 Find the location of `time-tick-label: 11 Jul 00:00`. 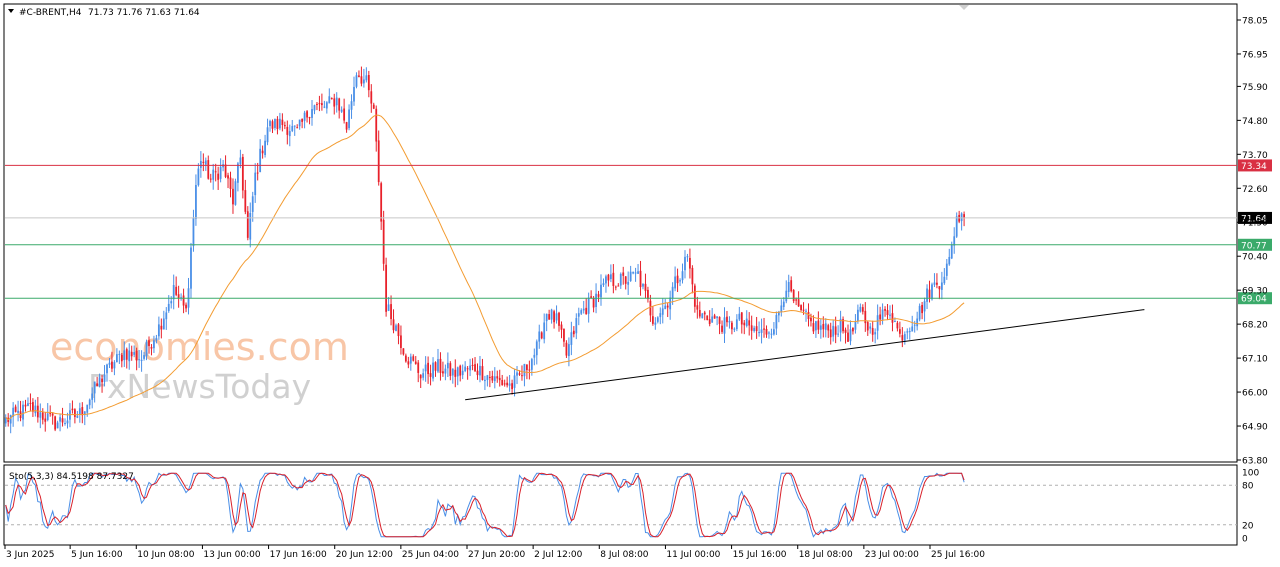

time-tick-label: 11 Jul 00:00 is located at coordinates (693, 555).